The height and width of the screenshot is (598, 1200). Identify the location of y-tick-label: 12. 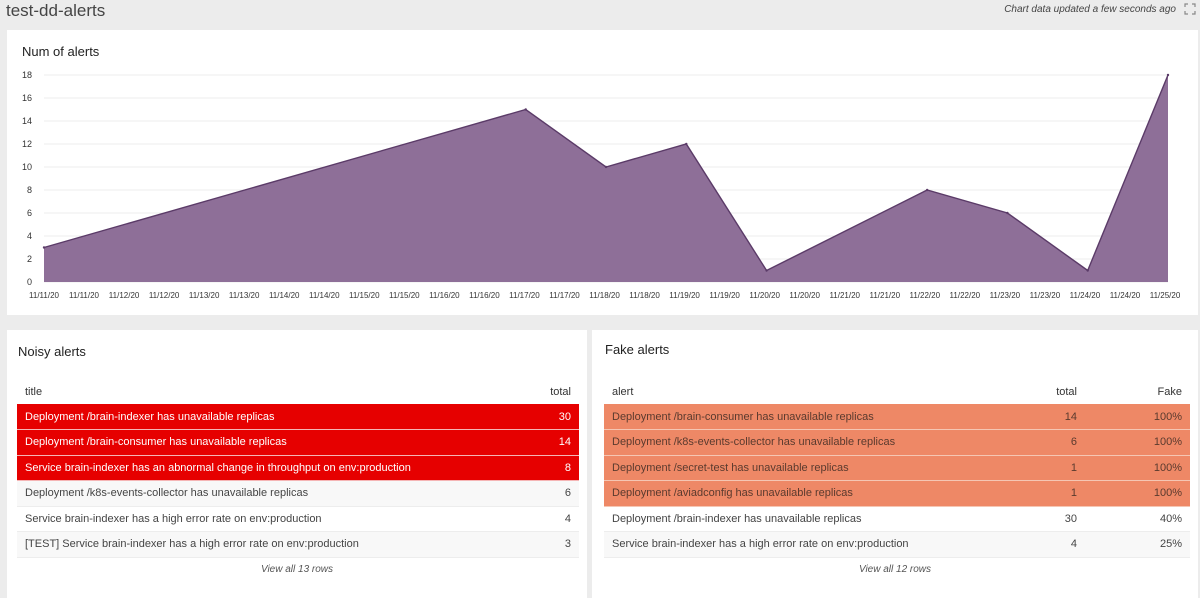
(27, 144).